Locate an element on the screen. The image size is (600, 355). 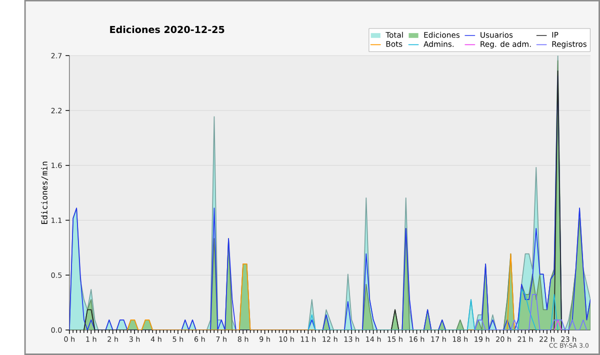
chart-title: Ediciones 2020-12-25 is located at coordinates (167, 30).